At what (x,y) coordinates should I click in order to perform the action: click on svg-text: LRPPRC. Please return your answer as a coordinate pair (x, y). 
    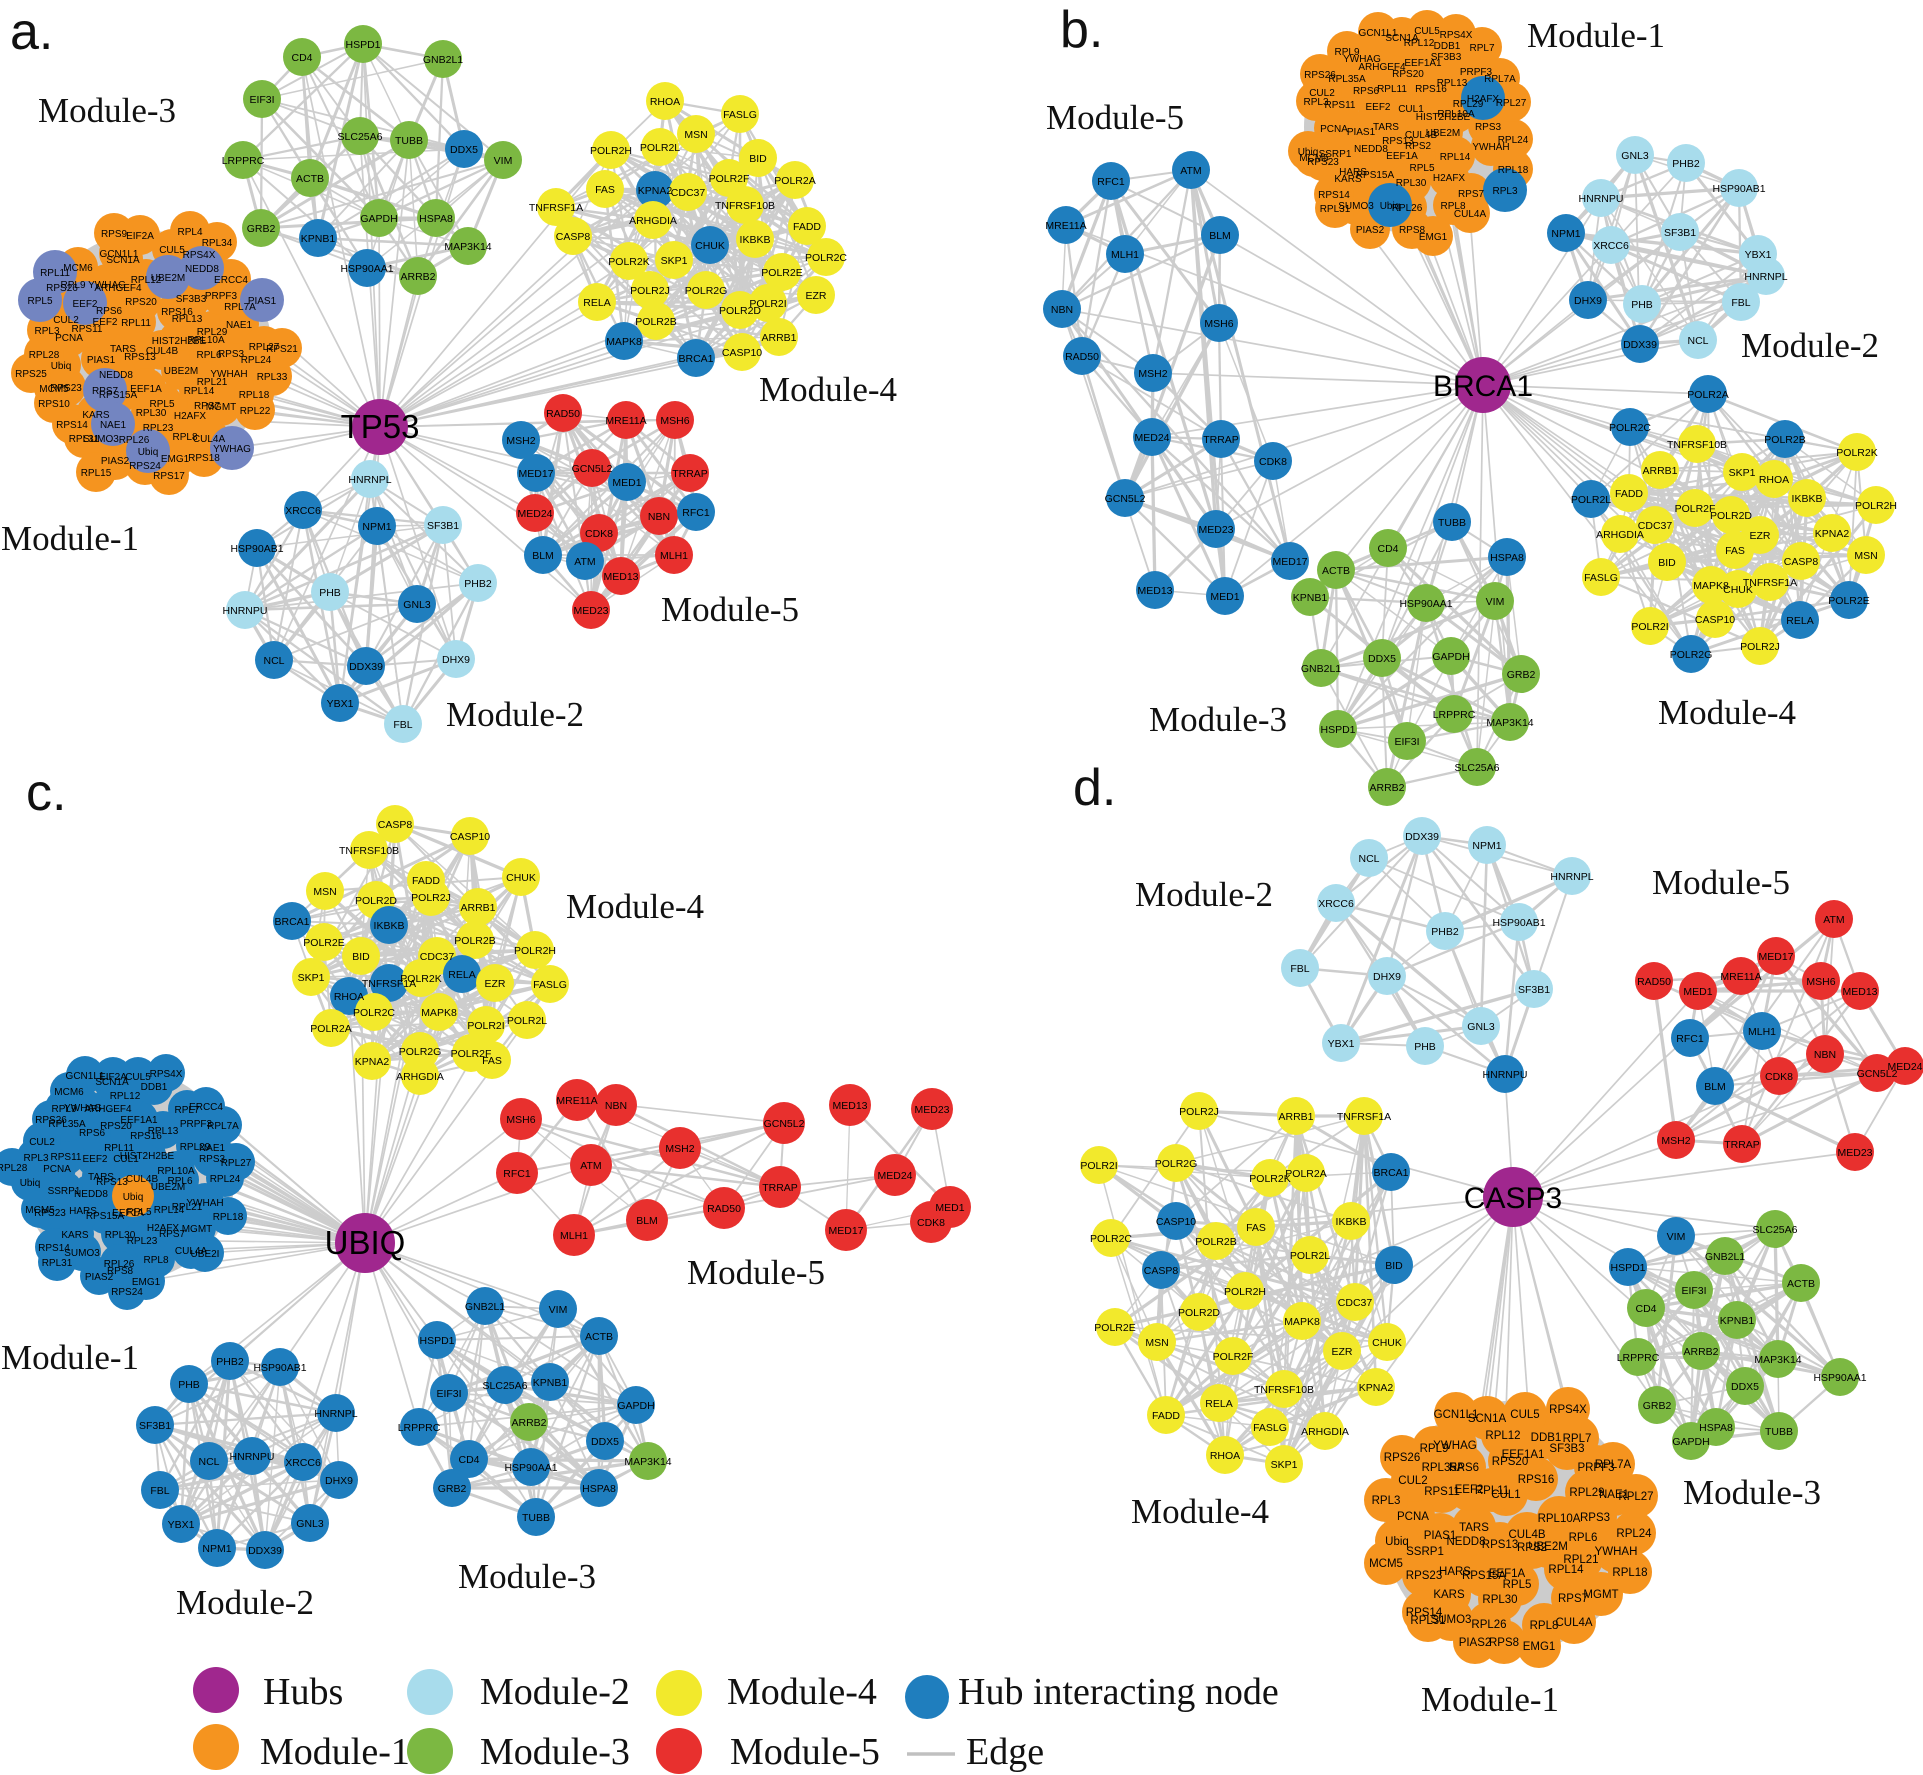
    Looking at the image, I should click on (1638, 1358).